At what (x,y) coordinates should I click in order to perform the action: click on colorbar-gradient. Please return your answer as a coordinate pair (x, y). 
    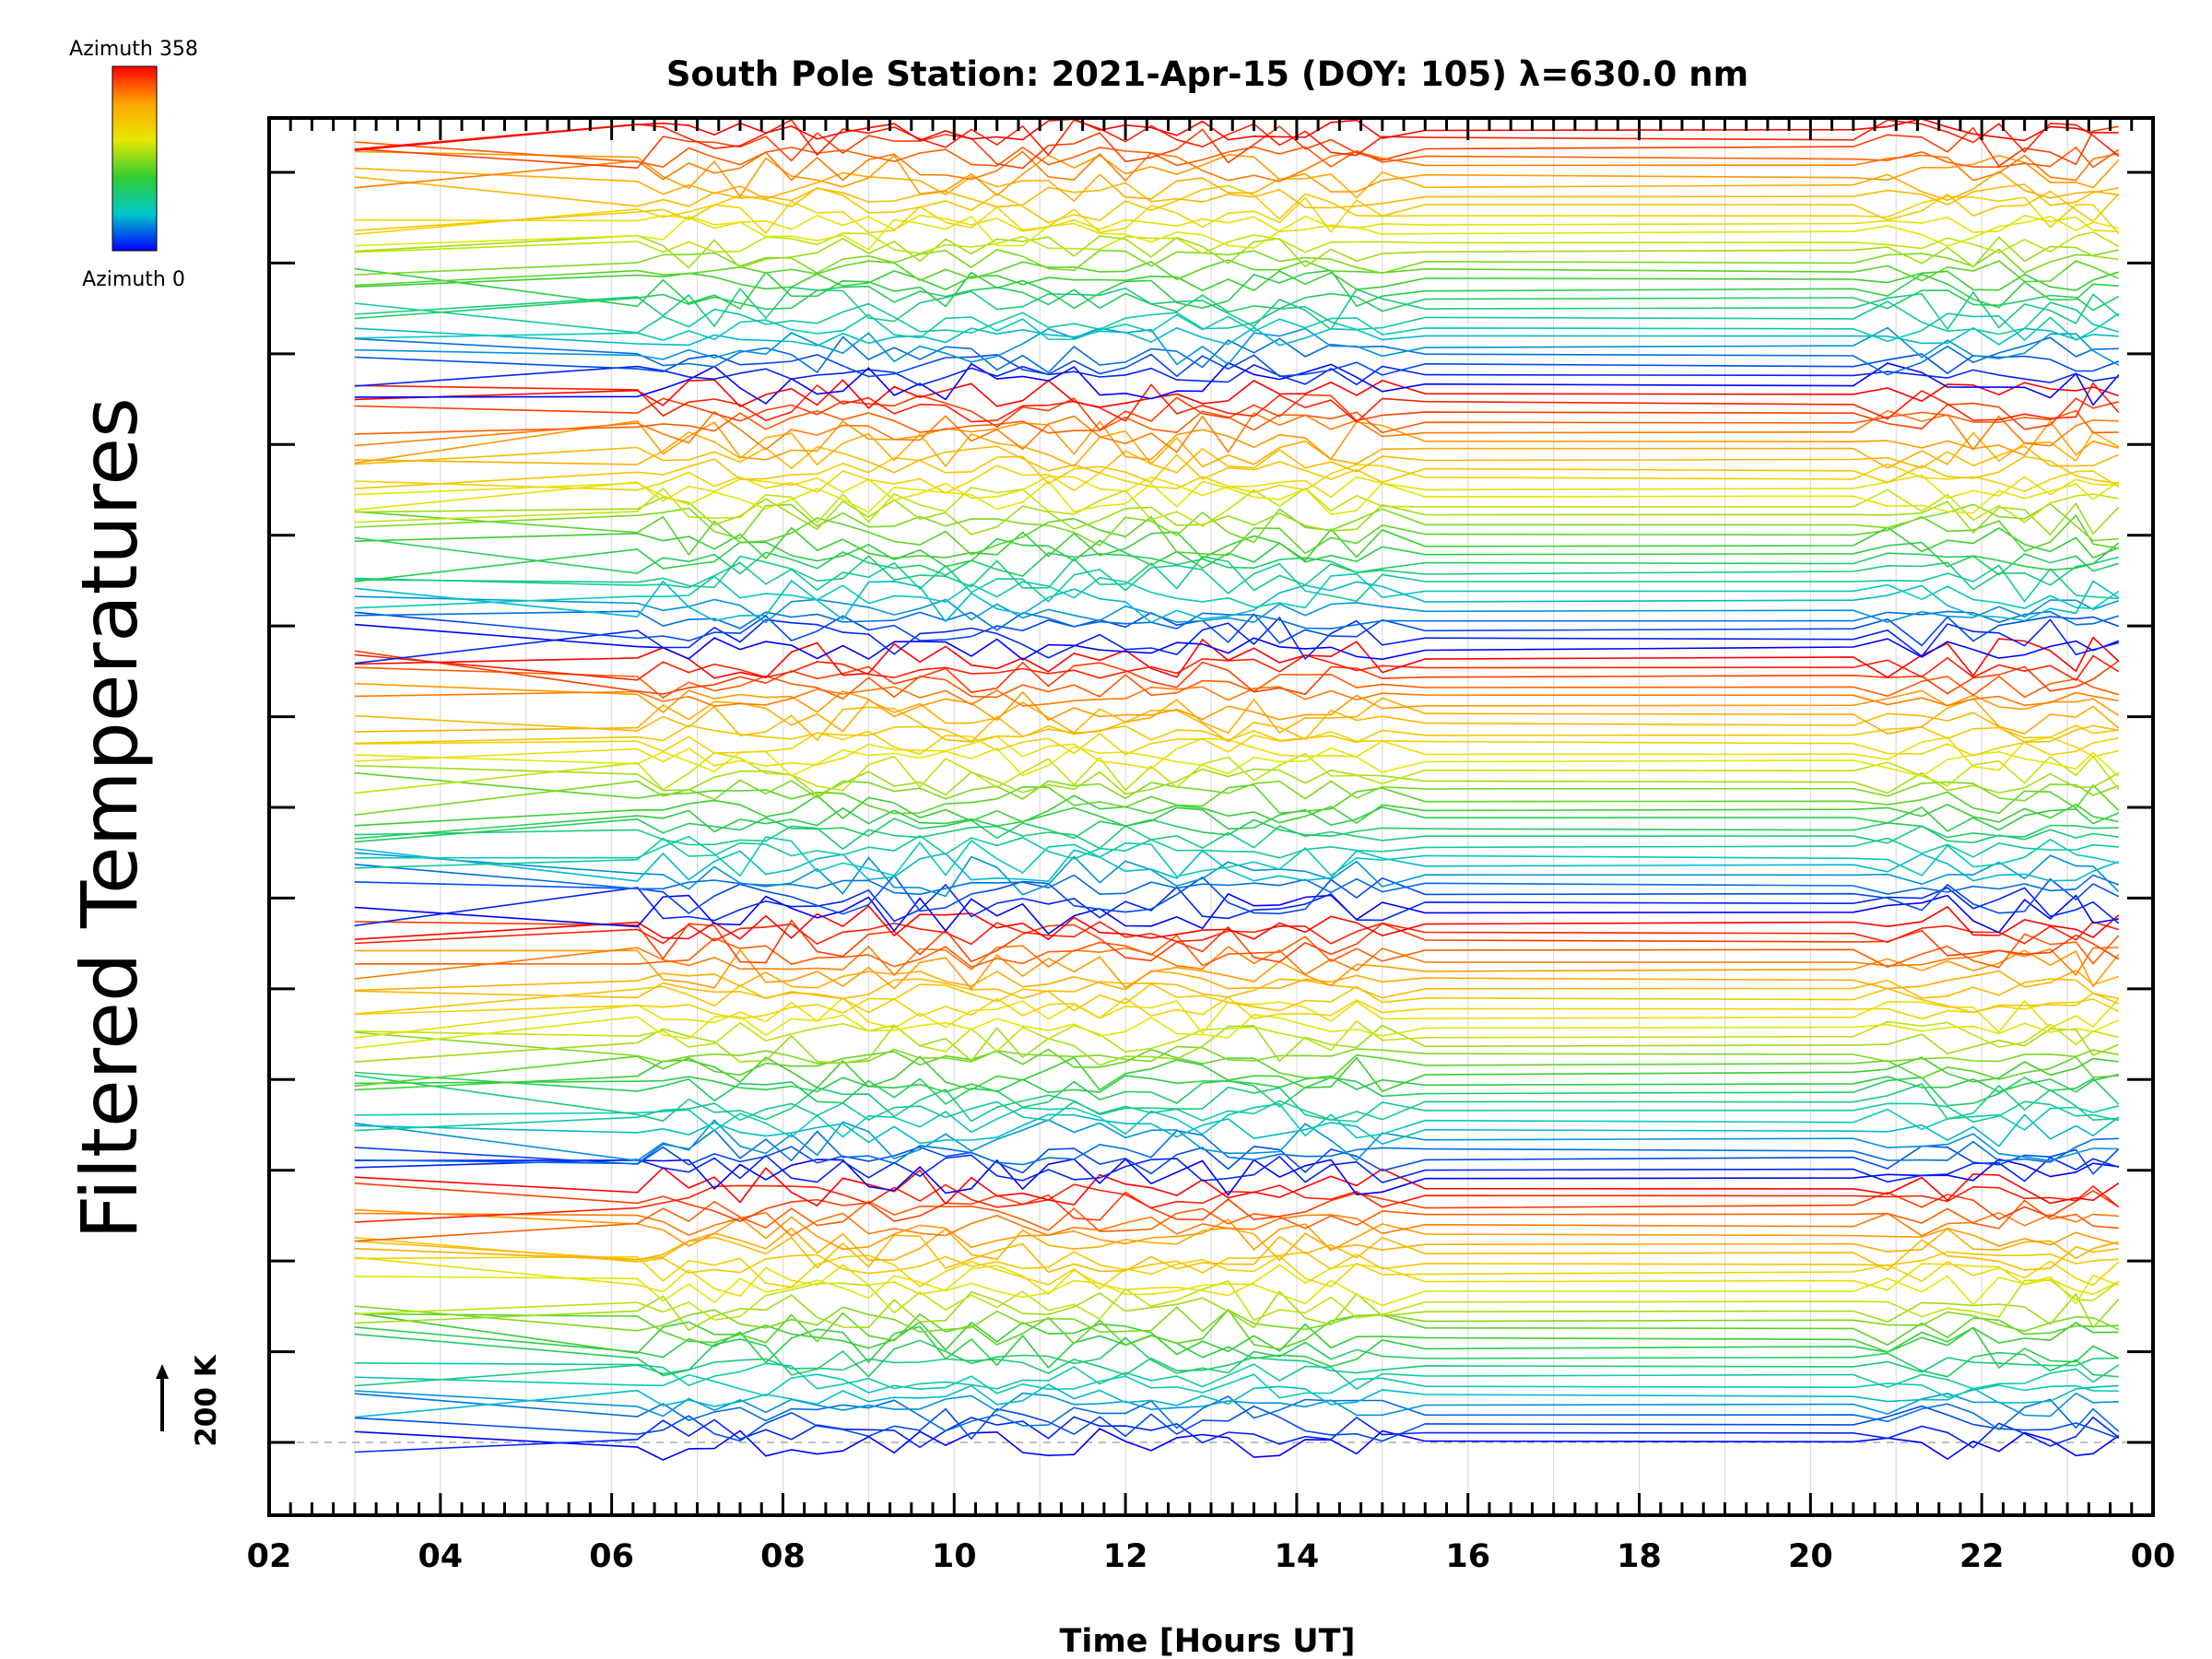
    Looking at the image, I should click on (135, 158).